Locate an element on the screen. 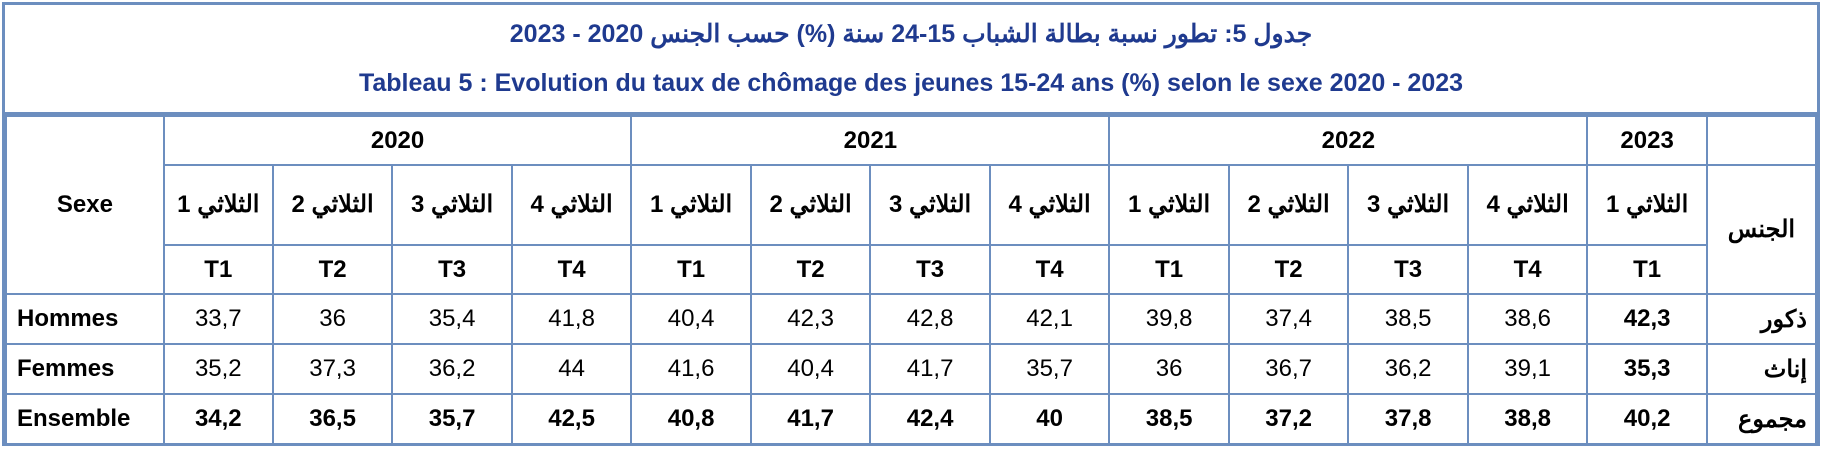  jins-header: الجنس is located at coordinates (1761, 229).